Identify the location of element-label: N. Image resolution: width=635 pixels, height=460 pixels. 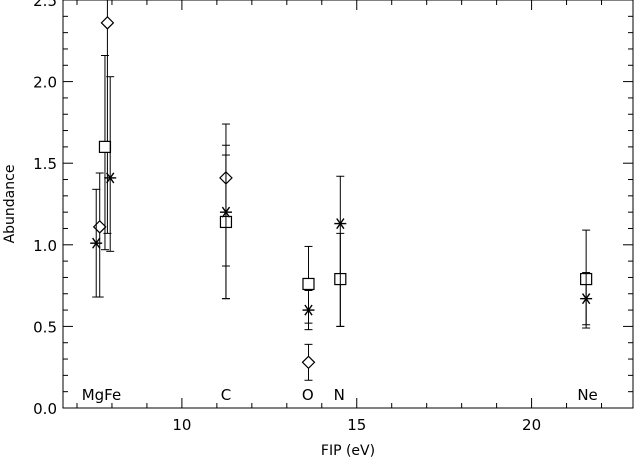
(339, 395).